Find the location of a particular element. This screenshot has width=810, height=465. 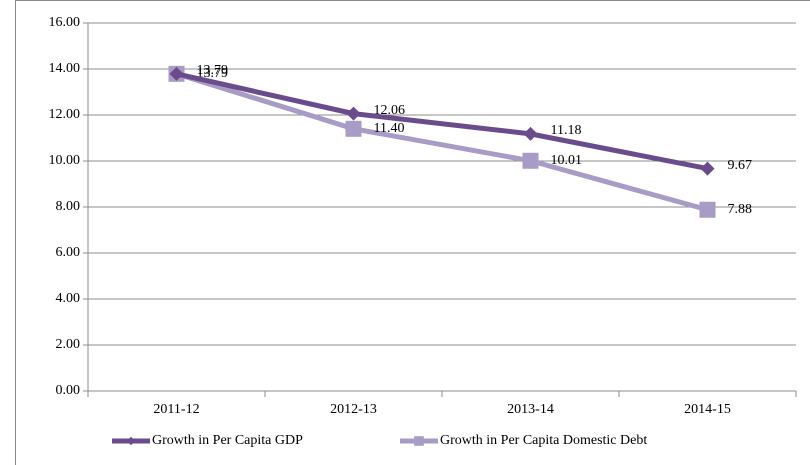

y-tick-label: 4.00 is located at coordinates (68, 298).